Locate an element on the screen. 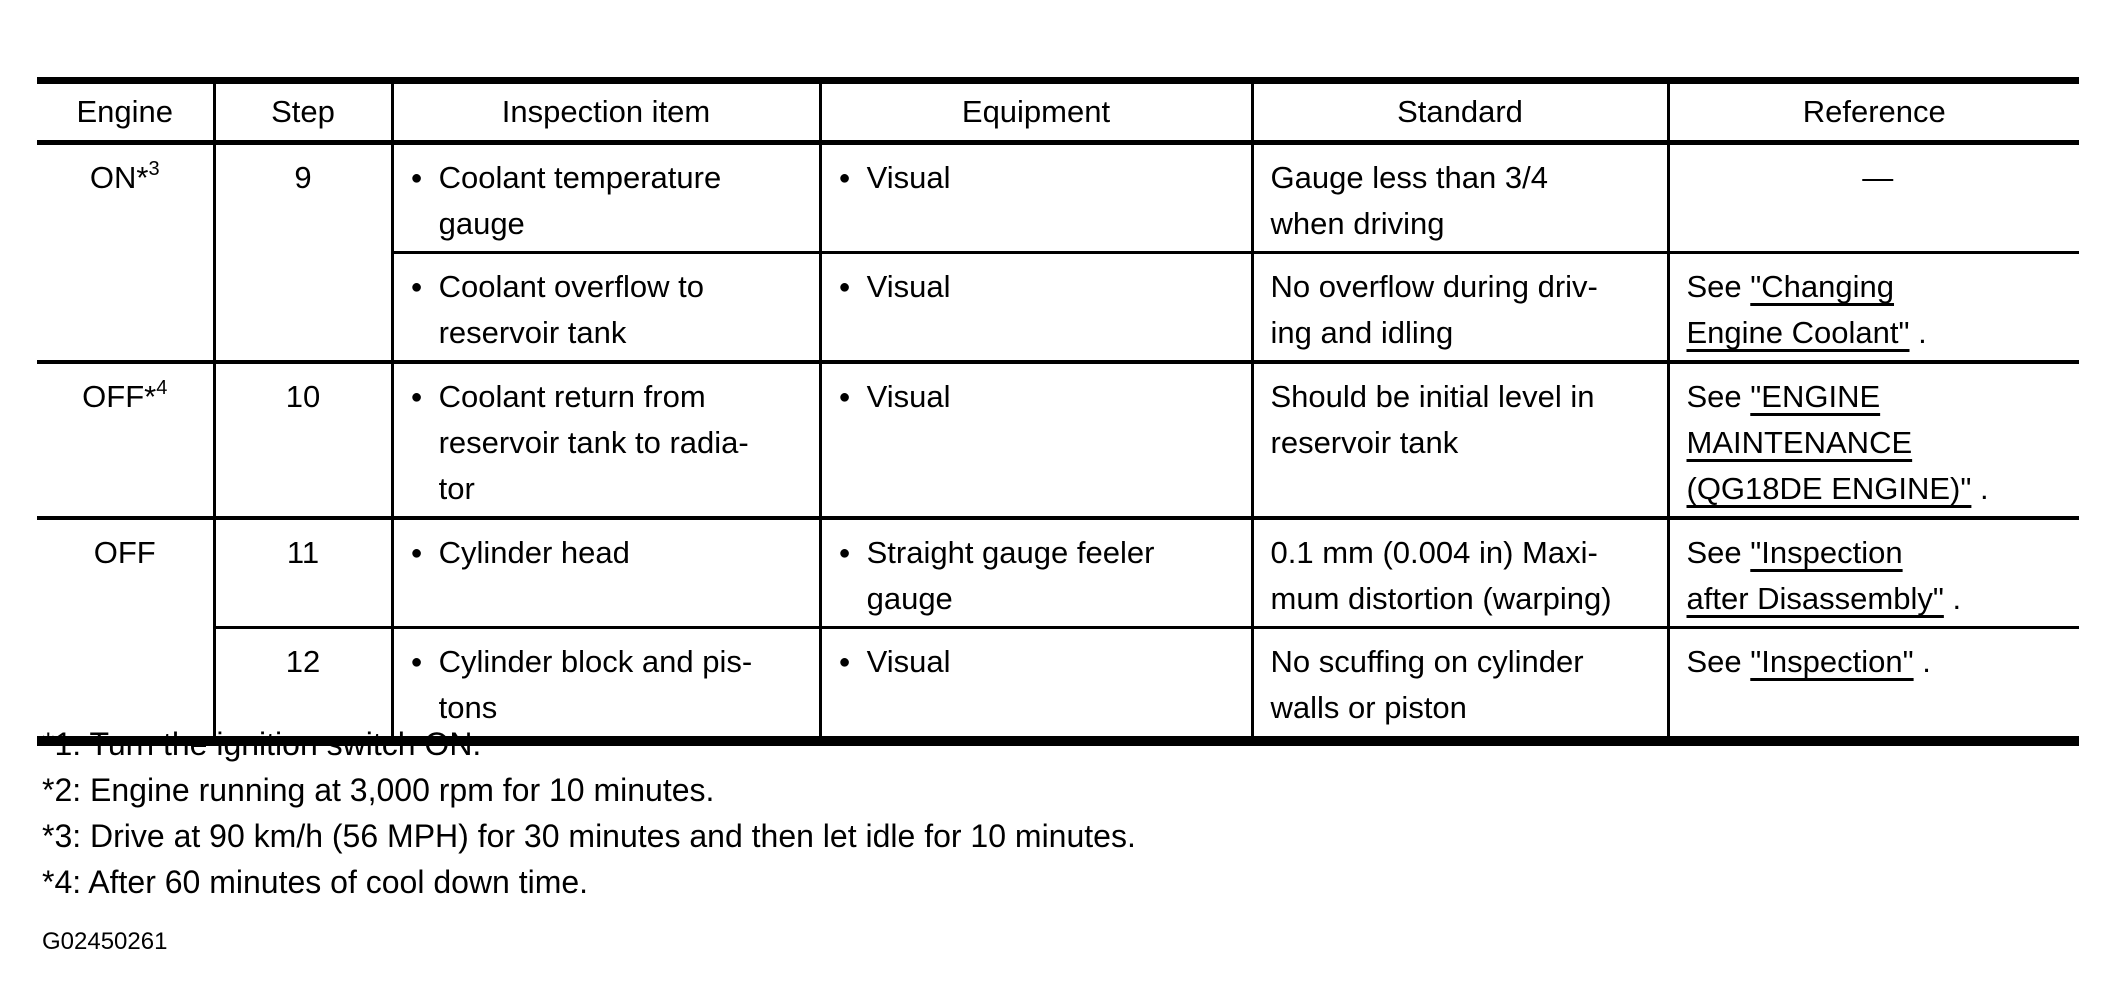 The height and width of the screenshot is (1001, 2116). cell-step-11: 11 is located at coordinates (302, 572).